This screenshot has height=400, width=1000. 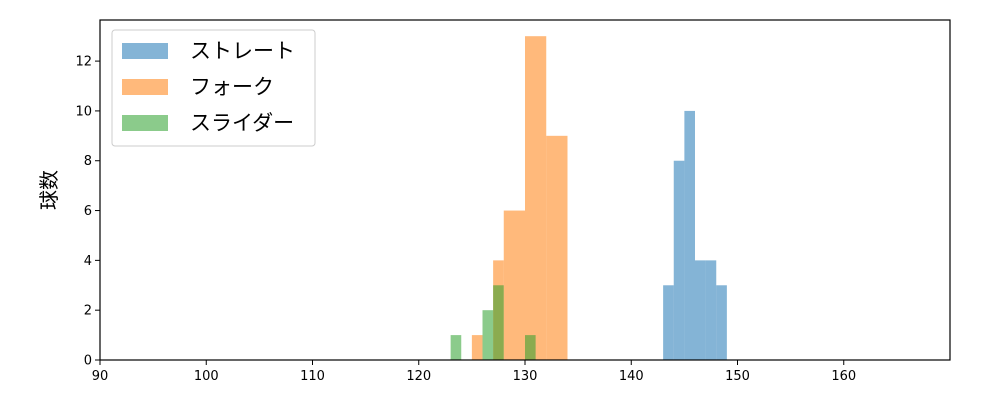 I want to click on x-tick-label: 110, so click(x=312, y=376).